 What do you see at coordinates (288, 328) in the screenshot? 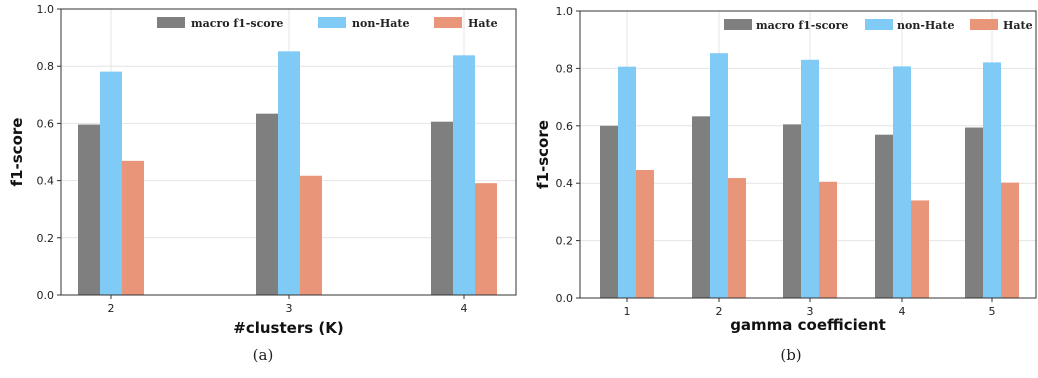
I see `x-axis-label: #clusters (K)` at bounding box center [288, 328].